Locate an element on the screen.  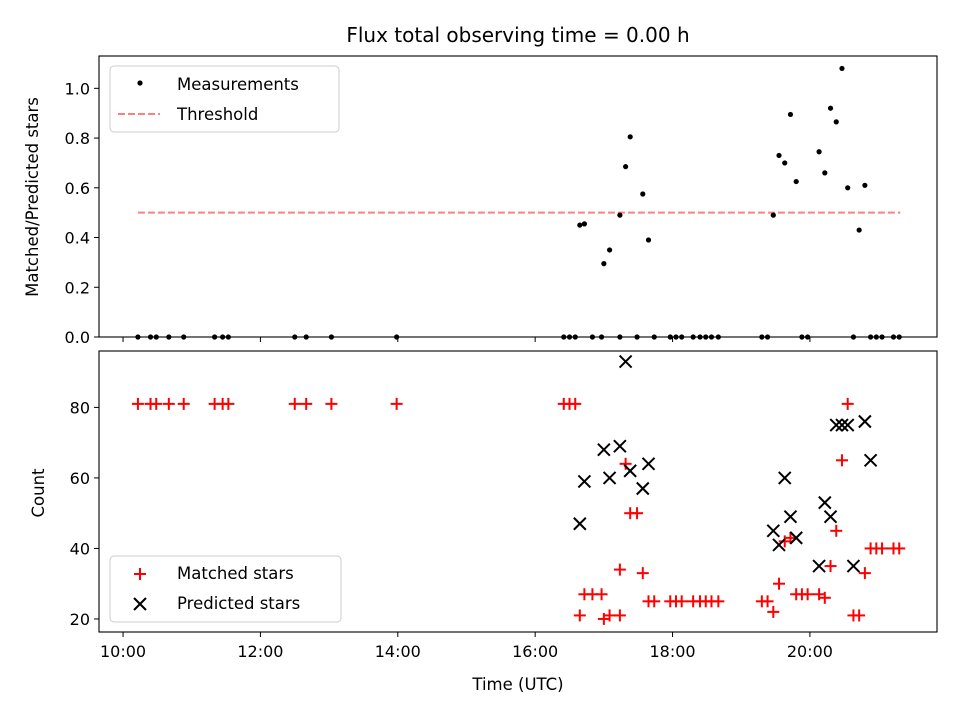
bottom-y-tick-label: 40 is located at coordinates (80, 548).